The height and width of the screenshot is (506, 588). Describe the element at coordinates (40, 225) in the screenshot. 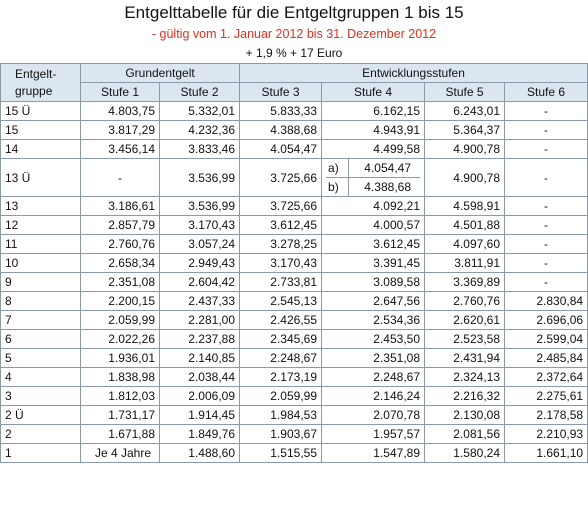

I see `cell-entgeltgruppe: 12` at that location.